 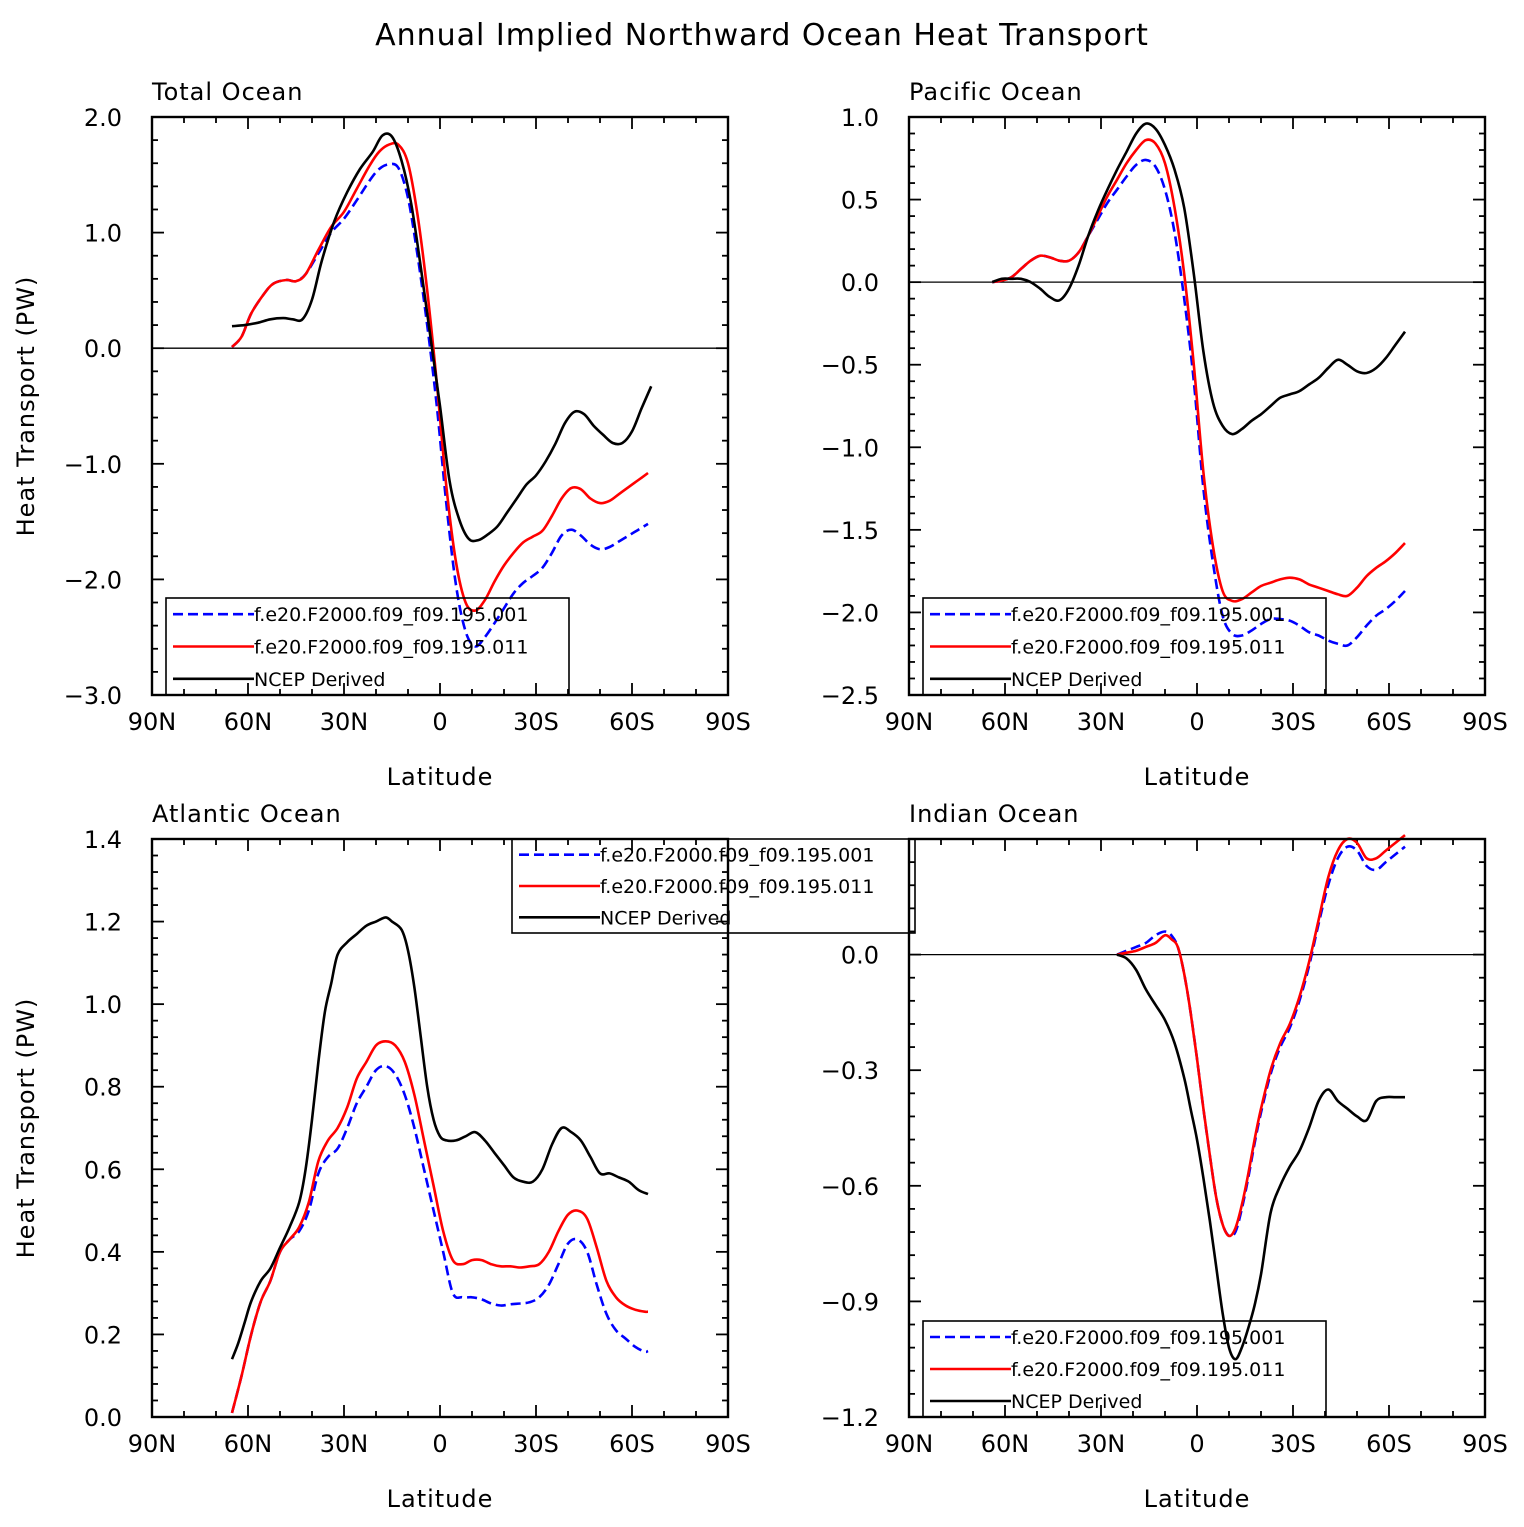 What do you see at coordinates (93, 696) in the screenshot?
I see `y-tick-label: −3.0` at bounding box center [93, 696].